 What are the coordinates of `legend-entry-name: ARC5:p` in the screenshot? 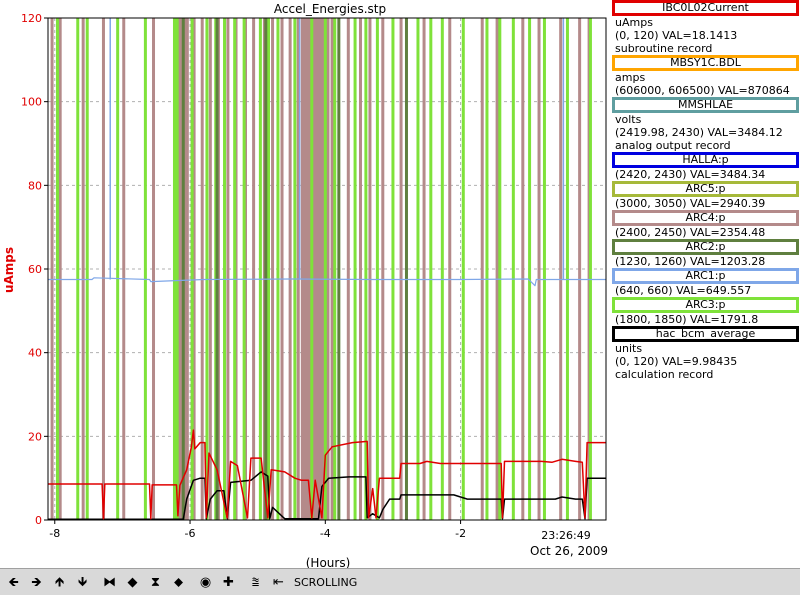 It's located at (705, 189).